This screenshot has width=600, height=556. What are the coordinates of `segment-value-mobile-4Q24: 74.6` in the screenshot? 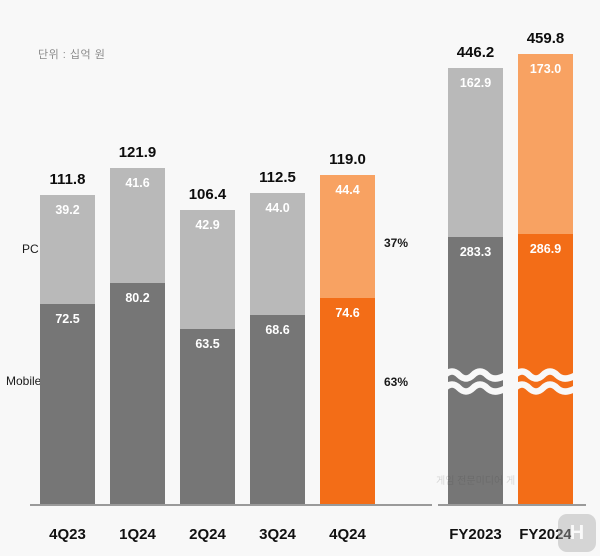 It's located at (347, 313).